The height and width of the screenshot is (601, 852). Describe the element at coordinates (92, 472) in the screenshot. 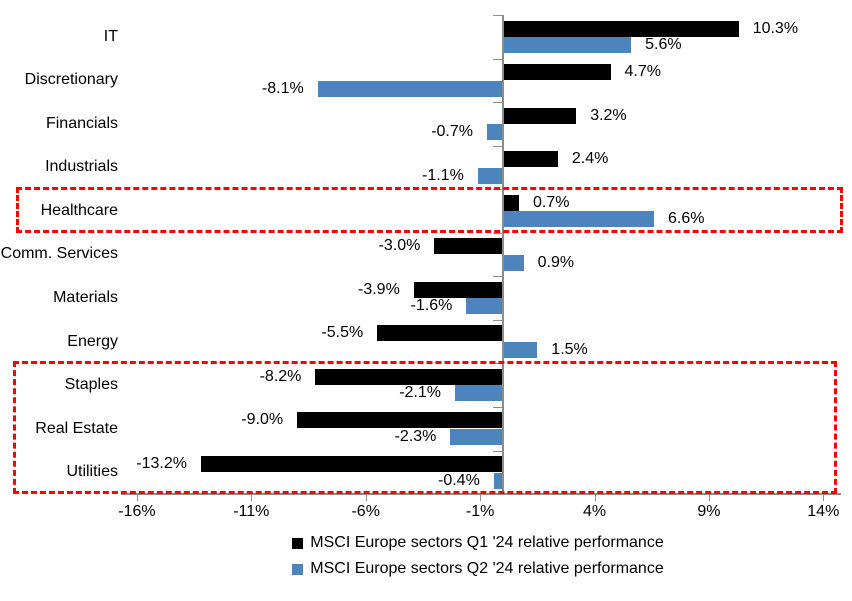

I see `category-label-utilities: Utilities` at that location.